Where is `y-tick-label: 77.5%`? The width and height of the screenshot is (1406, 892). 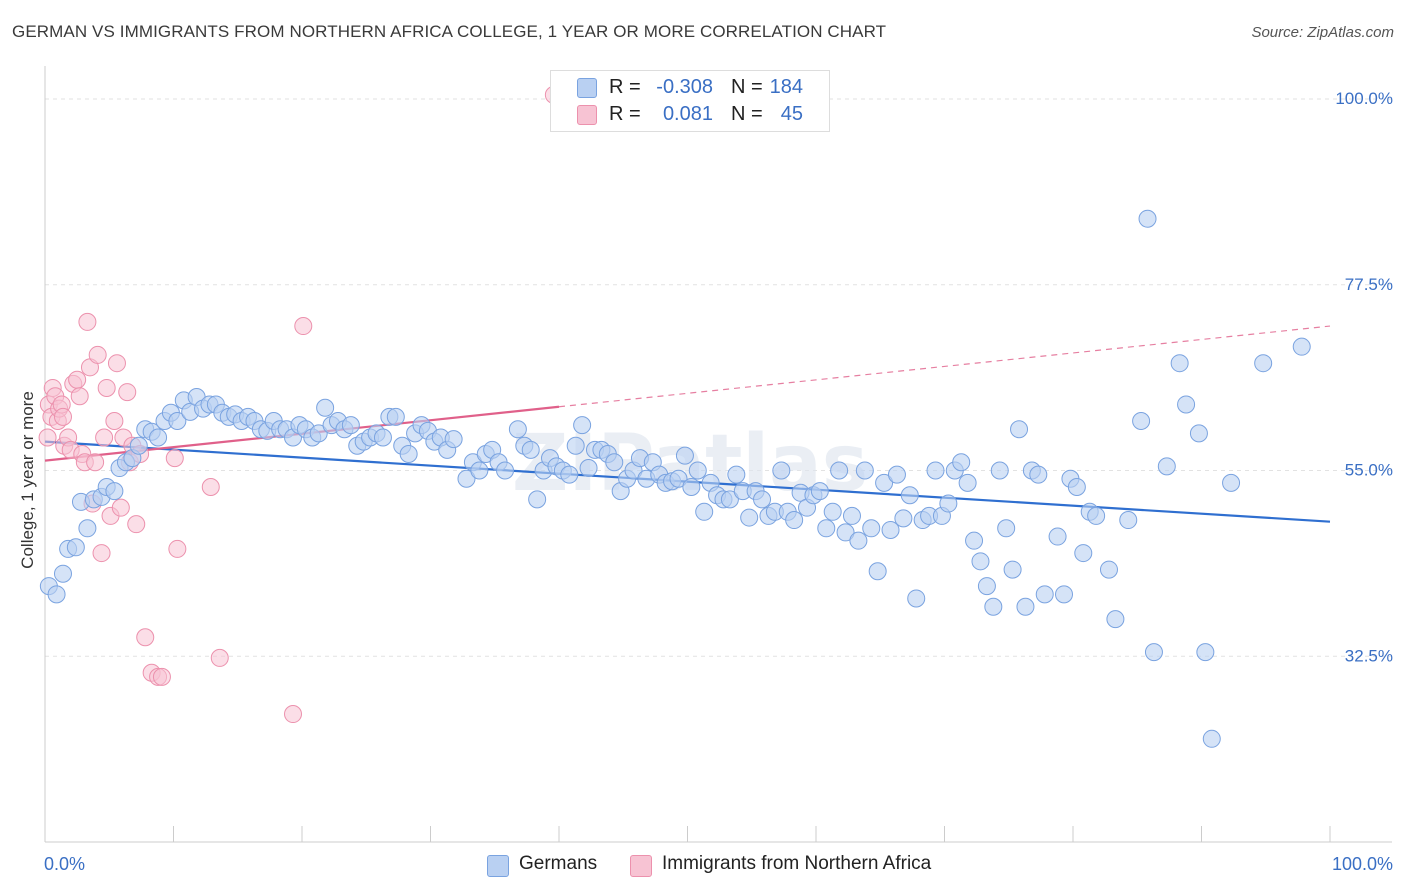 y-tick-label: 77.5% is located at coordinates (1369, 284).